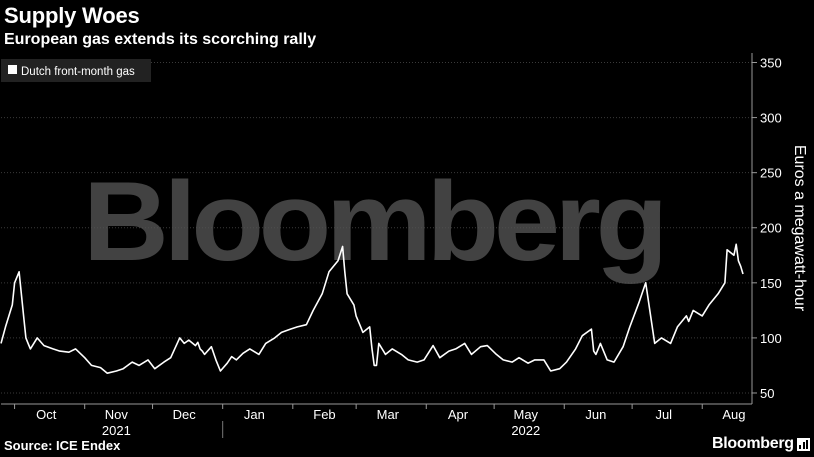 This screenshot has width=814, height=457. Describe the element at coordinates (458, 414) in the screenshot. I see `x-tick-label: Apr` at that location.